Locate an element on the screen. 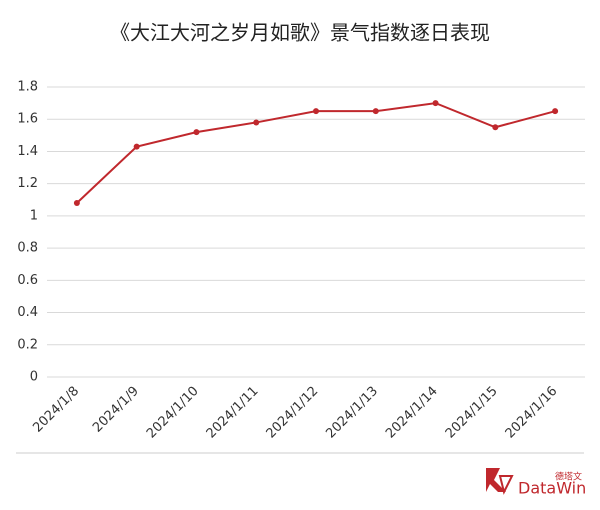 The image size is (600, 510). y-tick-label: 0.2 is located at coordinates (27, 344).